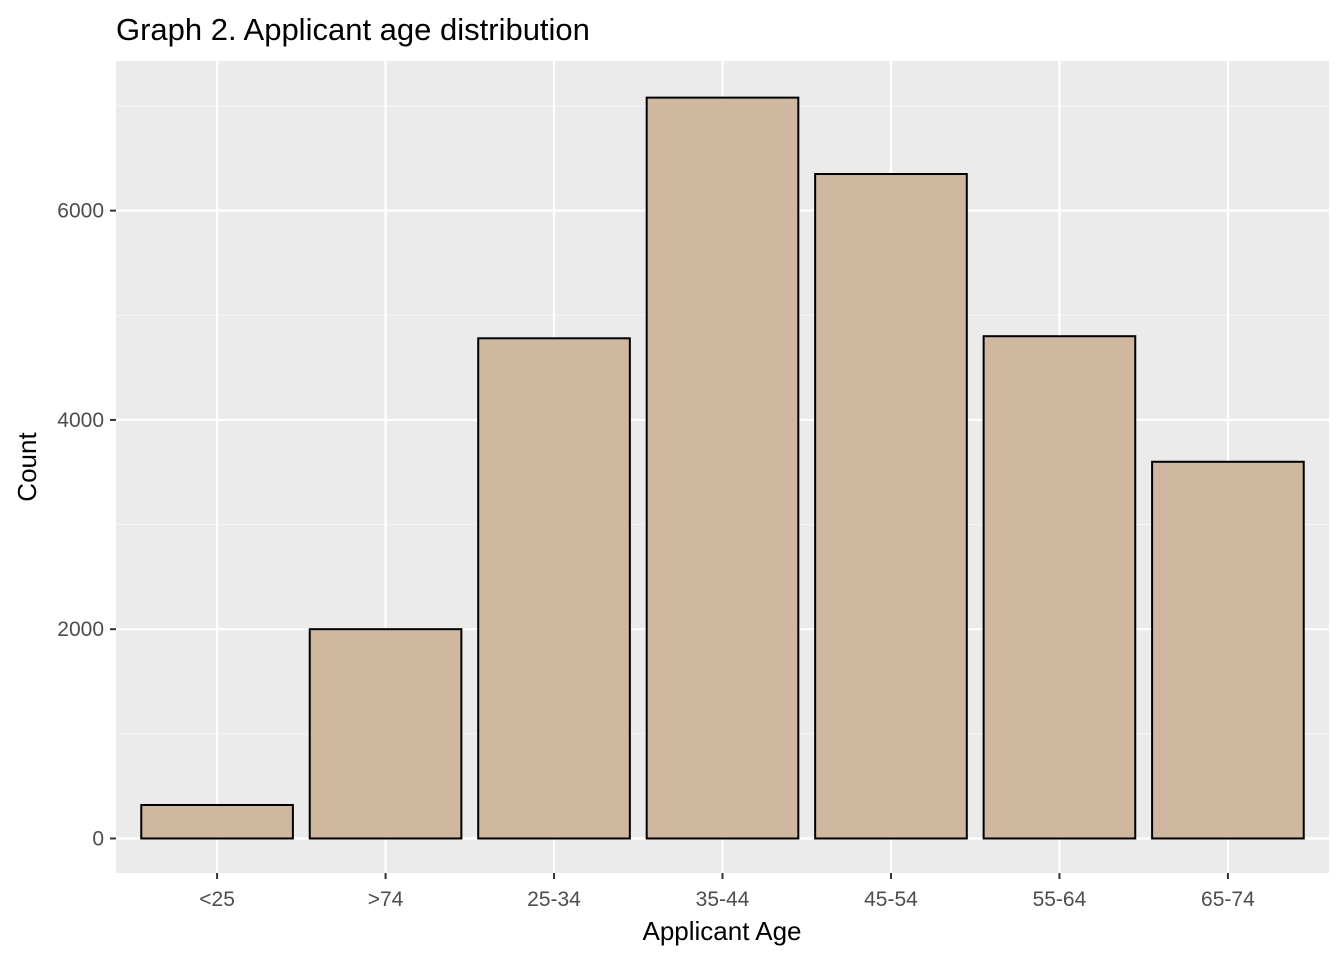  I want to click on x-tick-label: 65-74, so click(1228, 899).